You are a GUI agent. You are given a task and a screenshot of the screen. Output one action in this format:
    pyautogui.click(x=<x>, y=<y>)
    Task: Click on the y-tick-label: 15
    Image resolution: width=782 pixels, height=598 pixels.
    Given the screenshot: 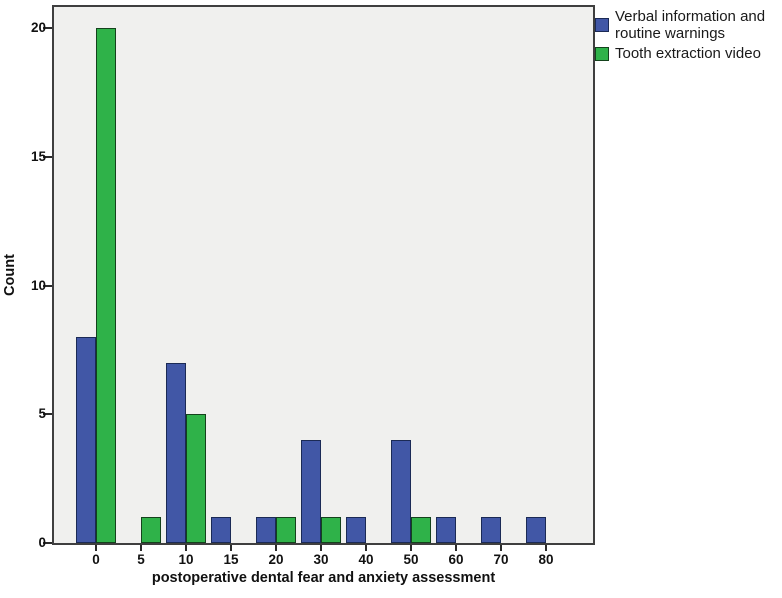 What is the action you would take?
    pyautogui.click(x=38, y=156)
    